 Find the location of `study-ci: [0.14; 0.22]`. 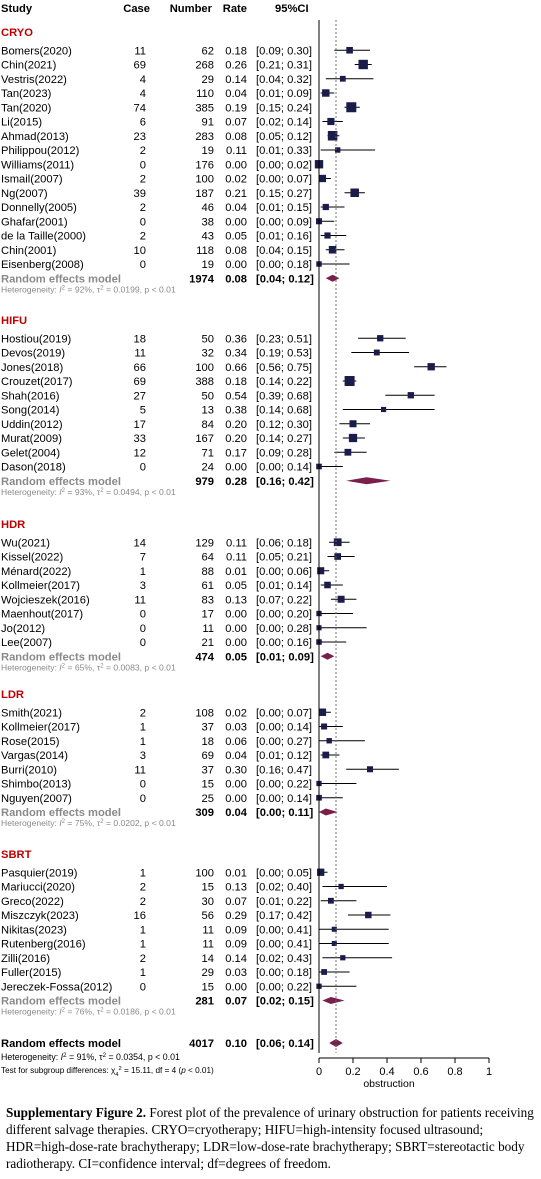

study-ci: [0.14; 0.22] is located at coordinates (284, 382).